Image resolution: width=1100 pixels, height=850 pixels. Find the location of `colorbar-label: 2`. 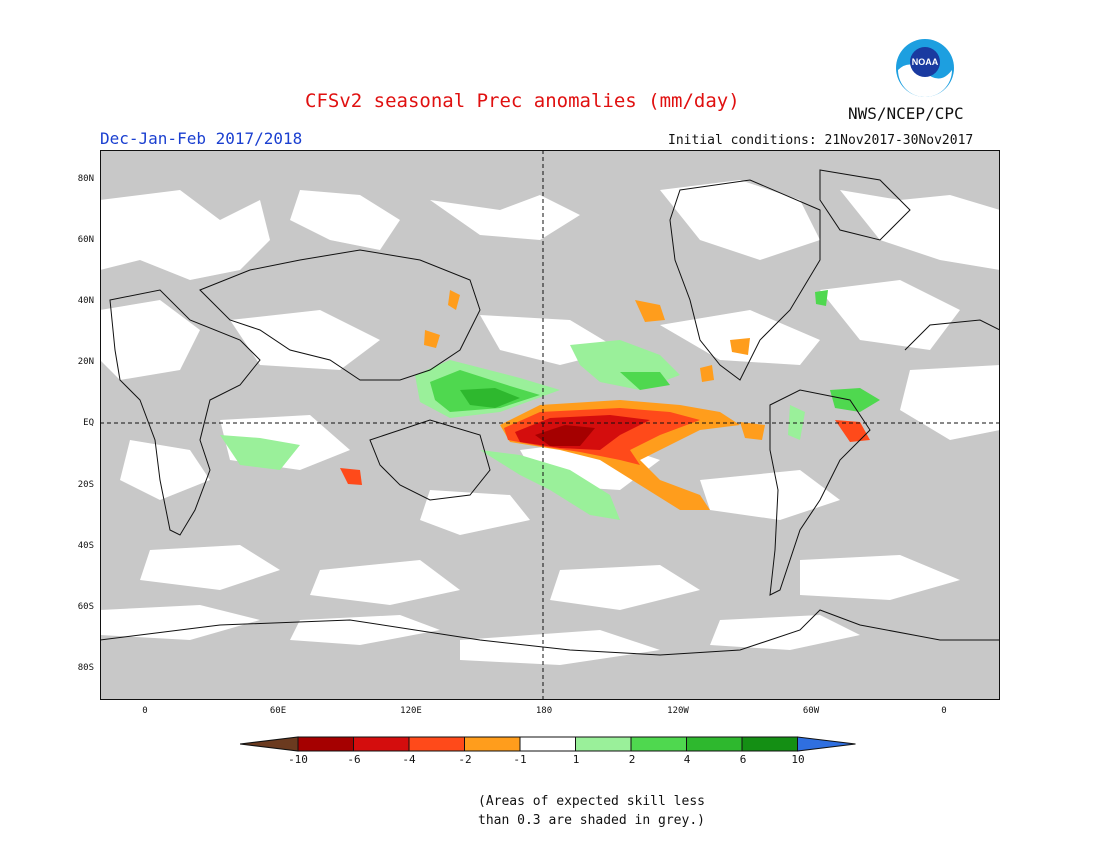

colorbar-label: 2 is located at coordinates (632, 759).